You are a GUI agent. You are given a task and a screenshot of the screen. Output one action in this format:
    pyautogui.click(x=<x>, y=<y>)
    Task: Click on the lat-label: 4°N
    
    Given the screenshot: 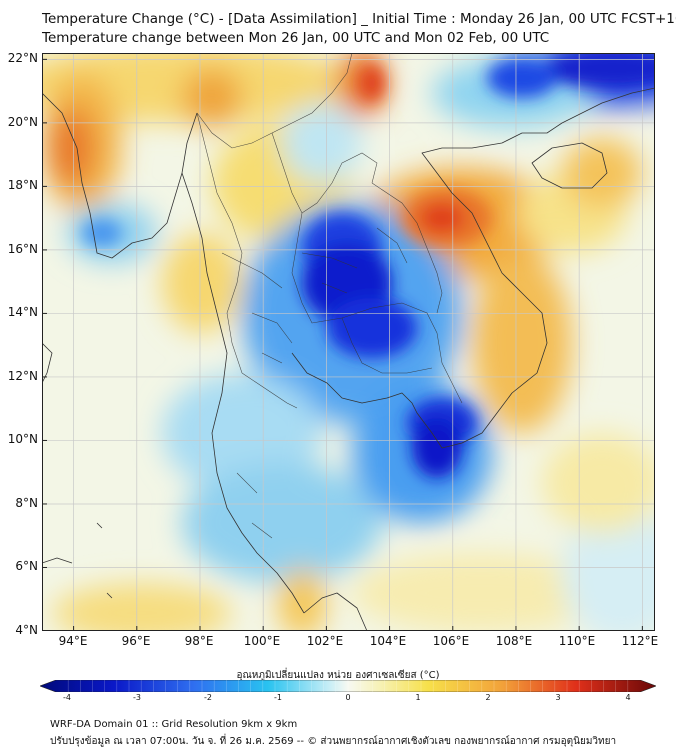 What is the action you would take?
    pyautogui.click(x=26, y=630)
    